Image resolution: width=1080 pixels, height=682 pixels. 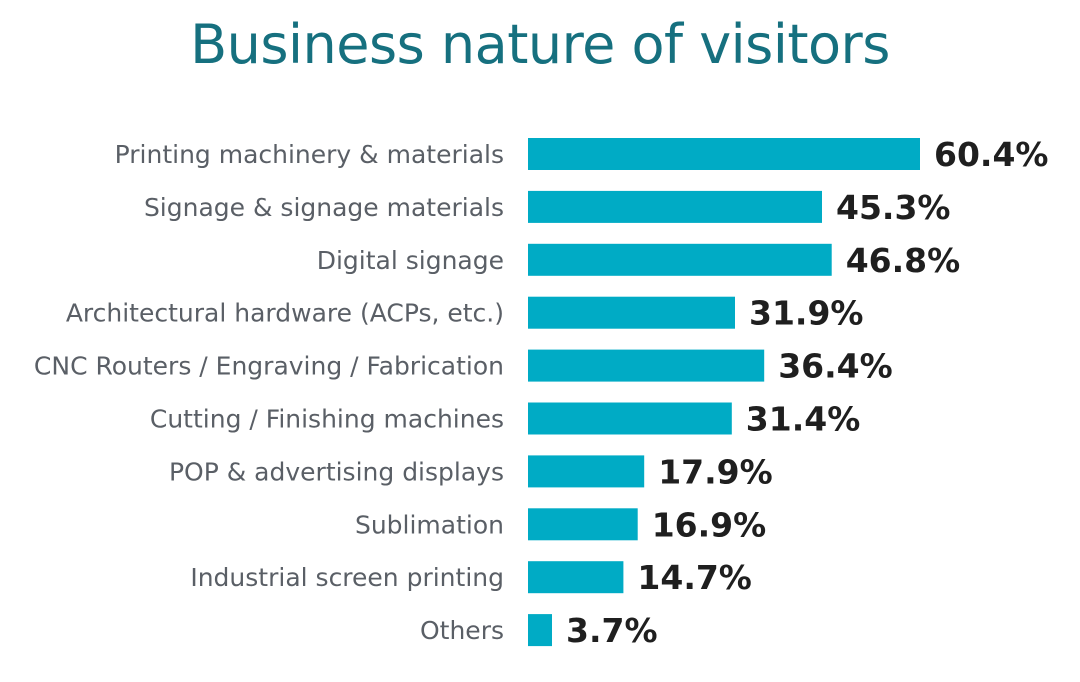 I want to click on value-label: 60.4%, so click(x=991, y=154).